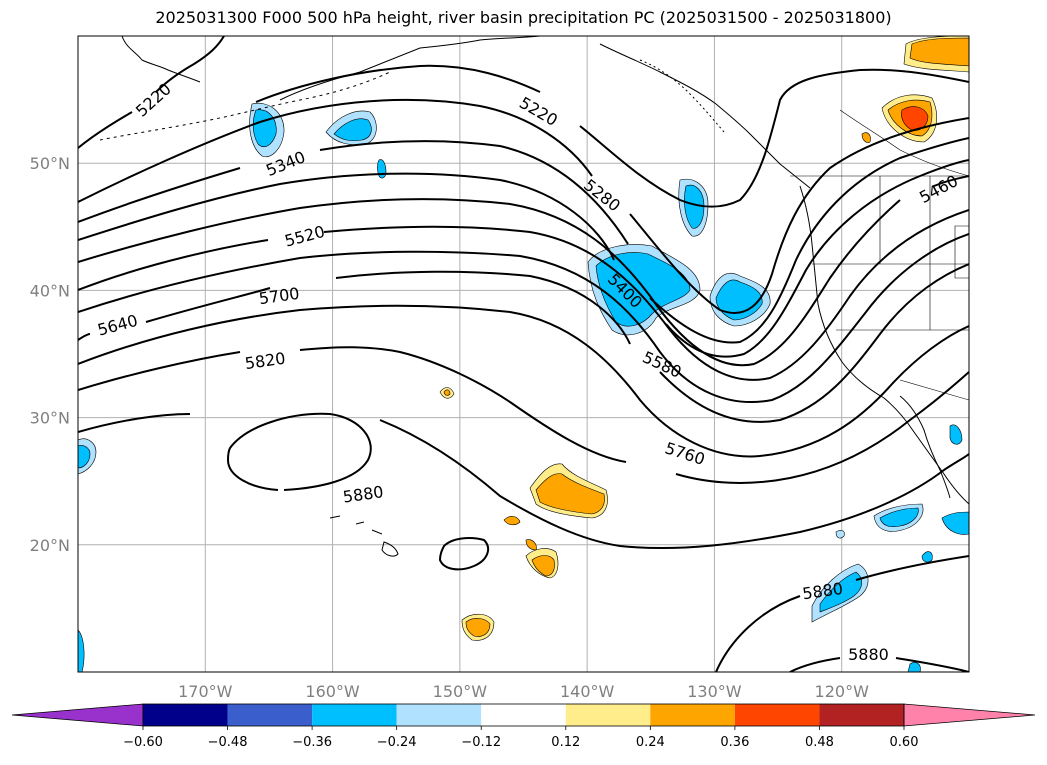 This screenshot has height=765, width=1047. I want to click on contour-5880-south, so click(842, 613).